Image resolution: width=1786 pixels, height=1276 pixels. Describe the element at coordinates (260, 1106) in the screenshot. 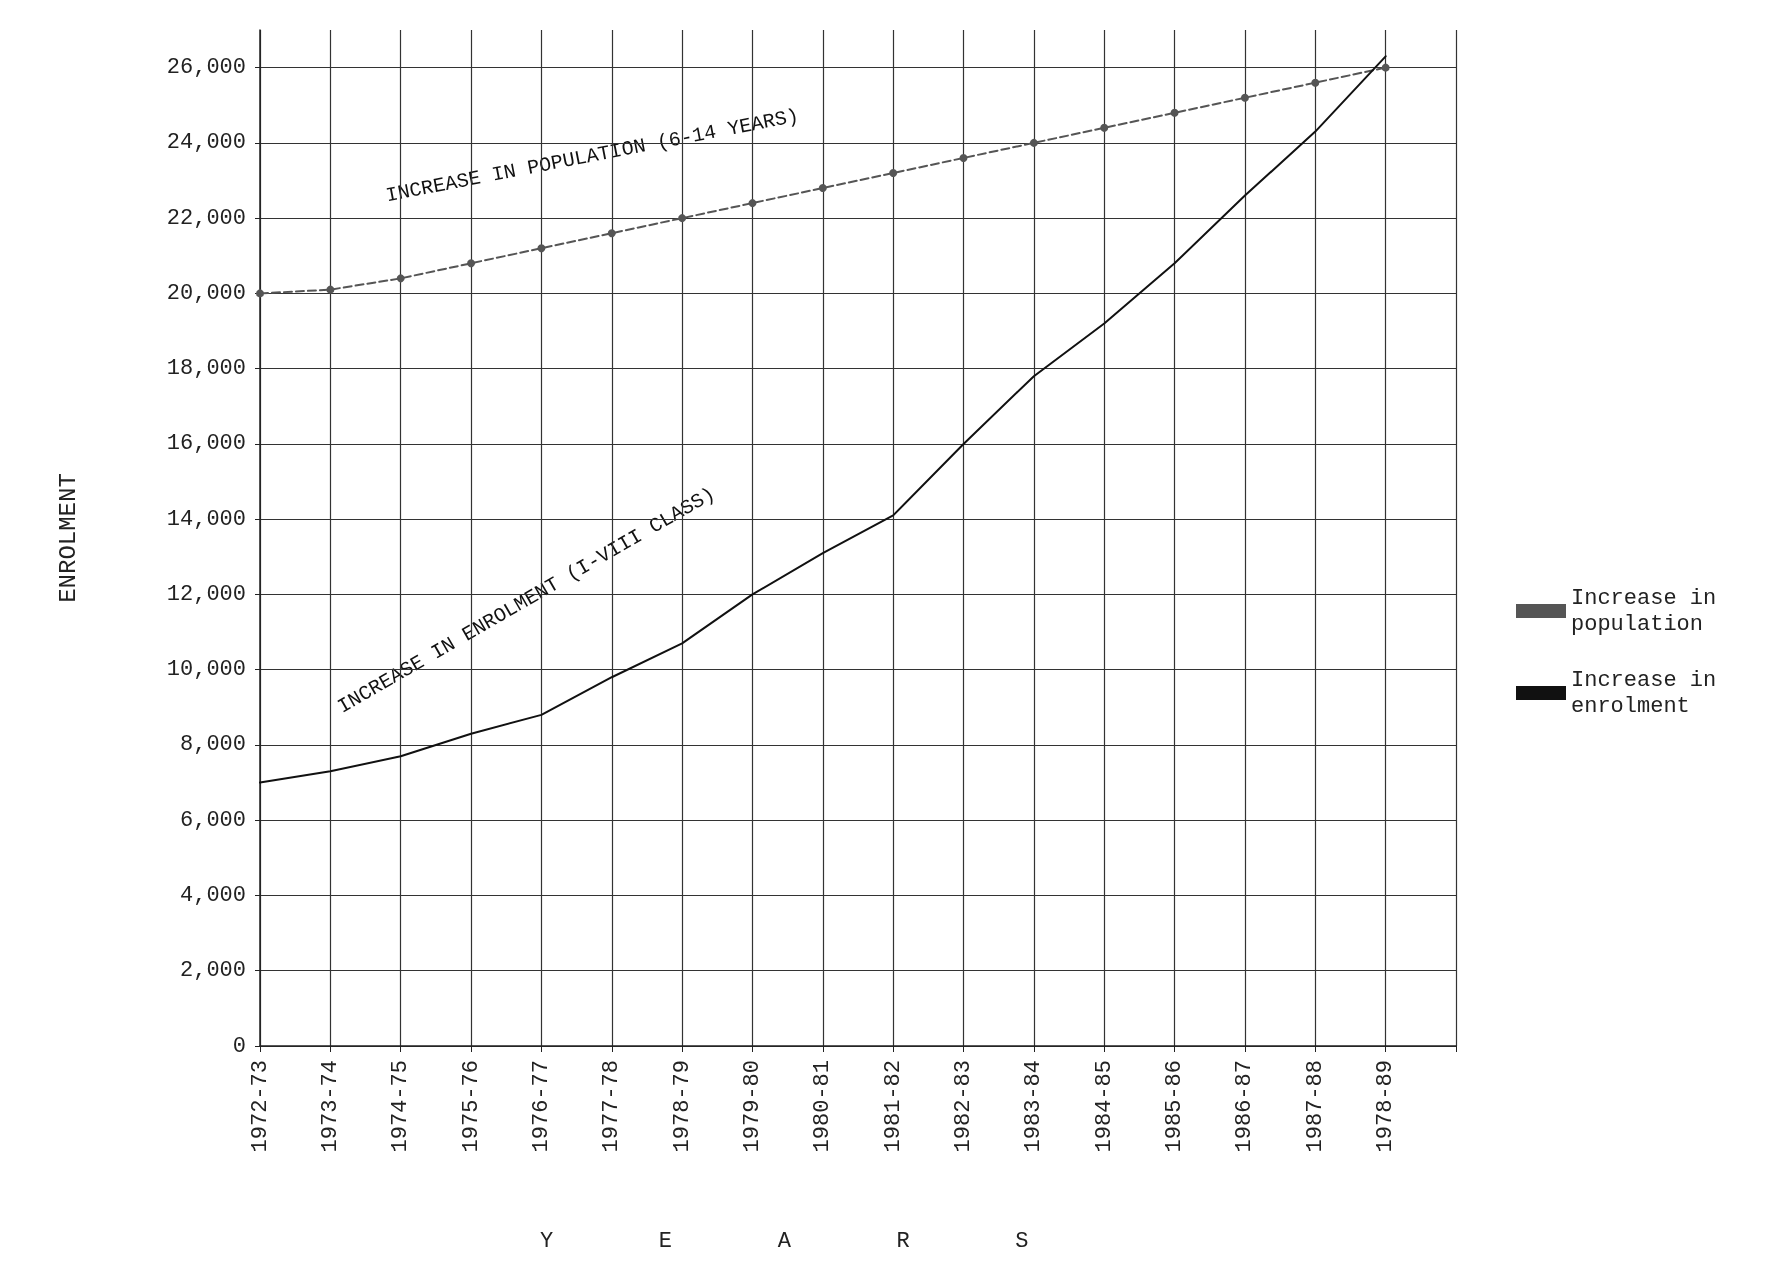

I see `x-tick-label: 1972-73` at that location.